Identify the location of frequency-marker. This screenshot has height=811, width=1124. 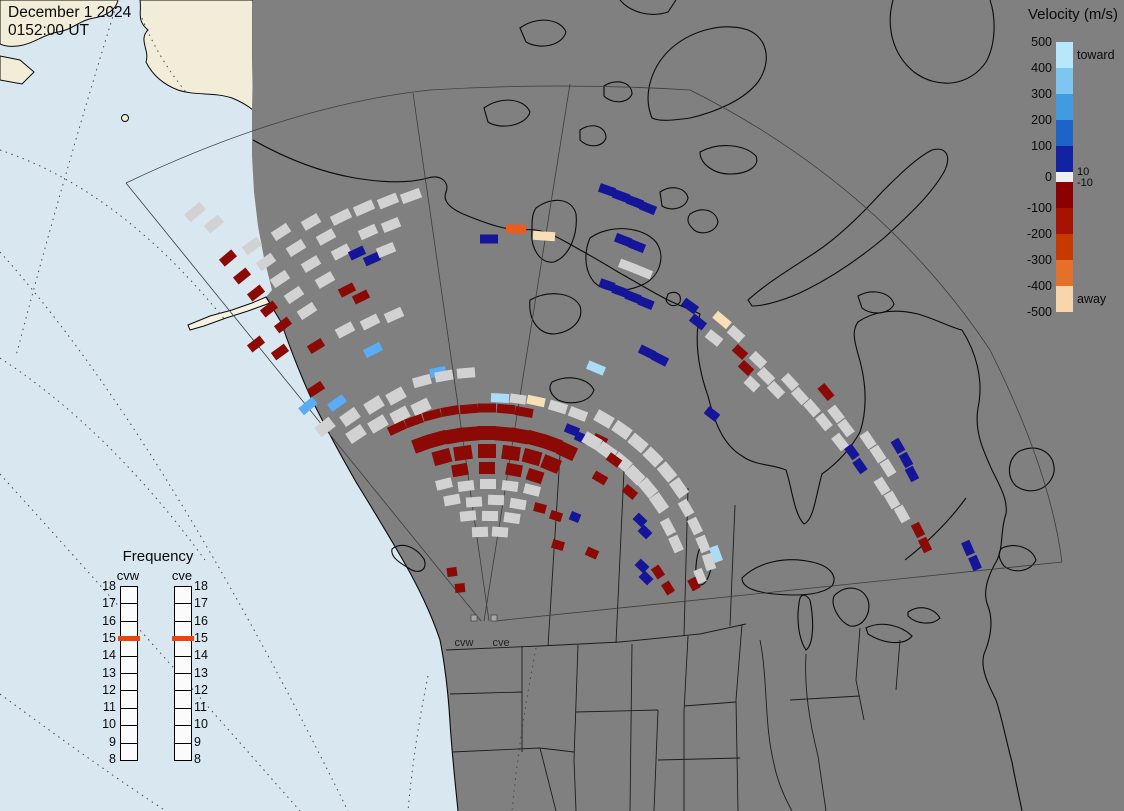
(183, 638).